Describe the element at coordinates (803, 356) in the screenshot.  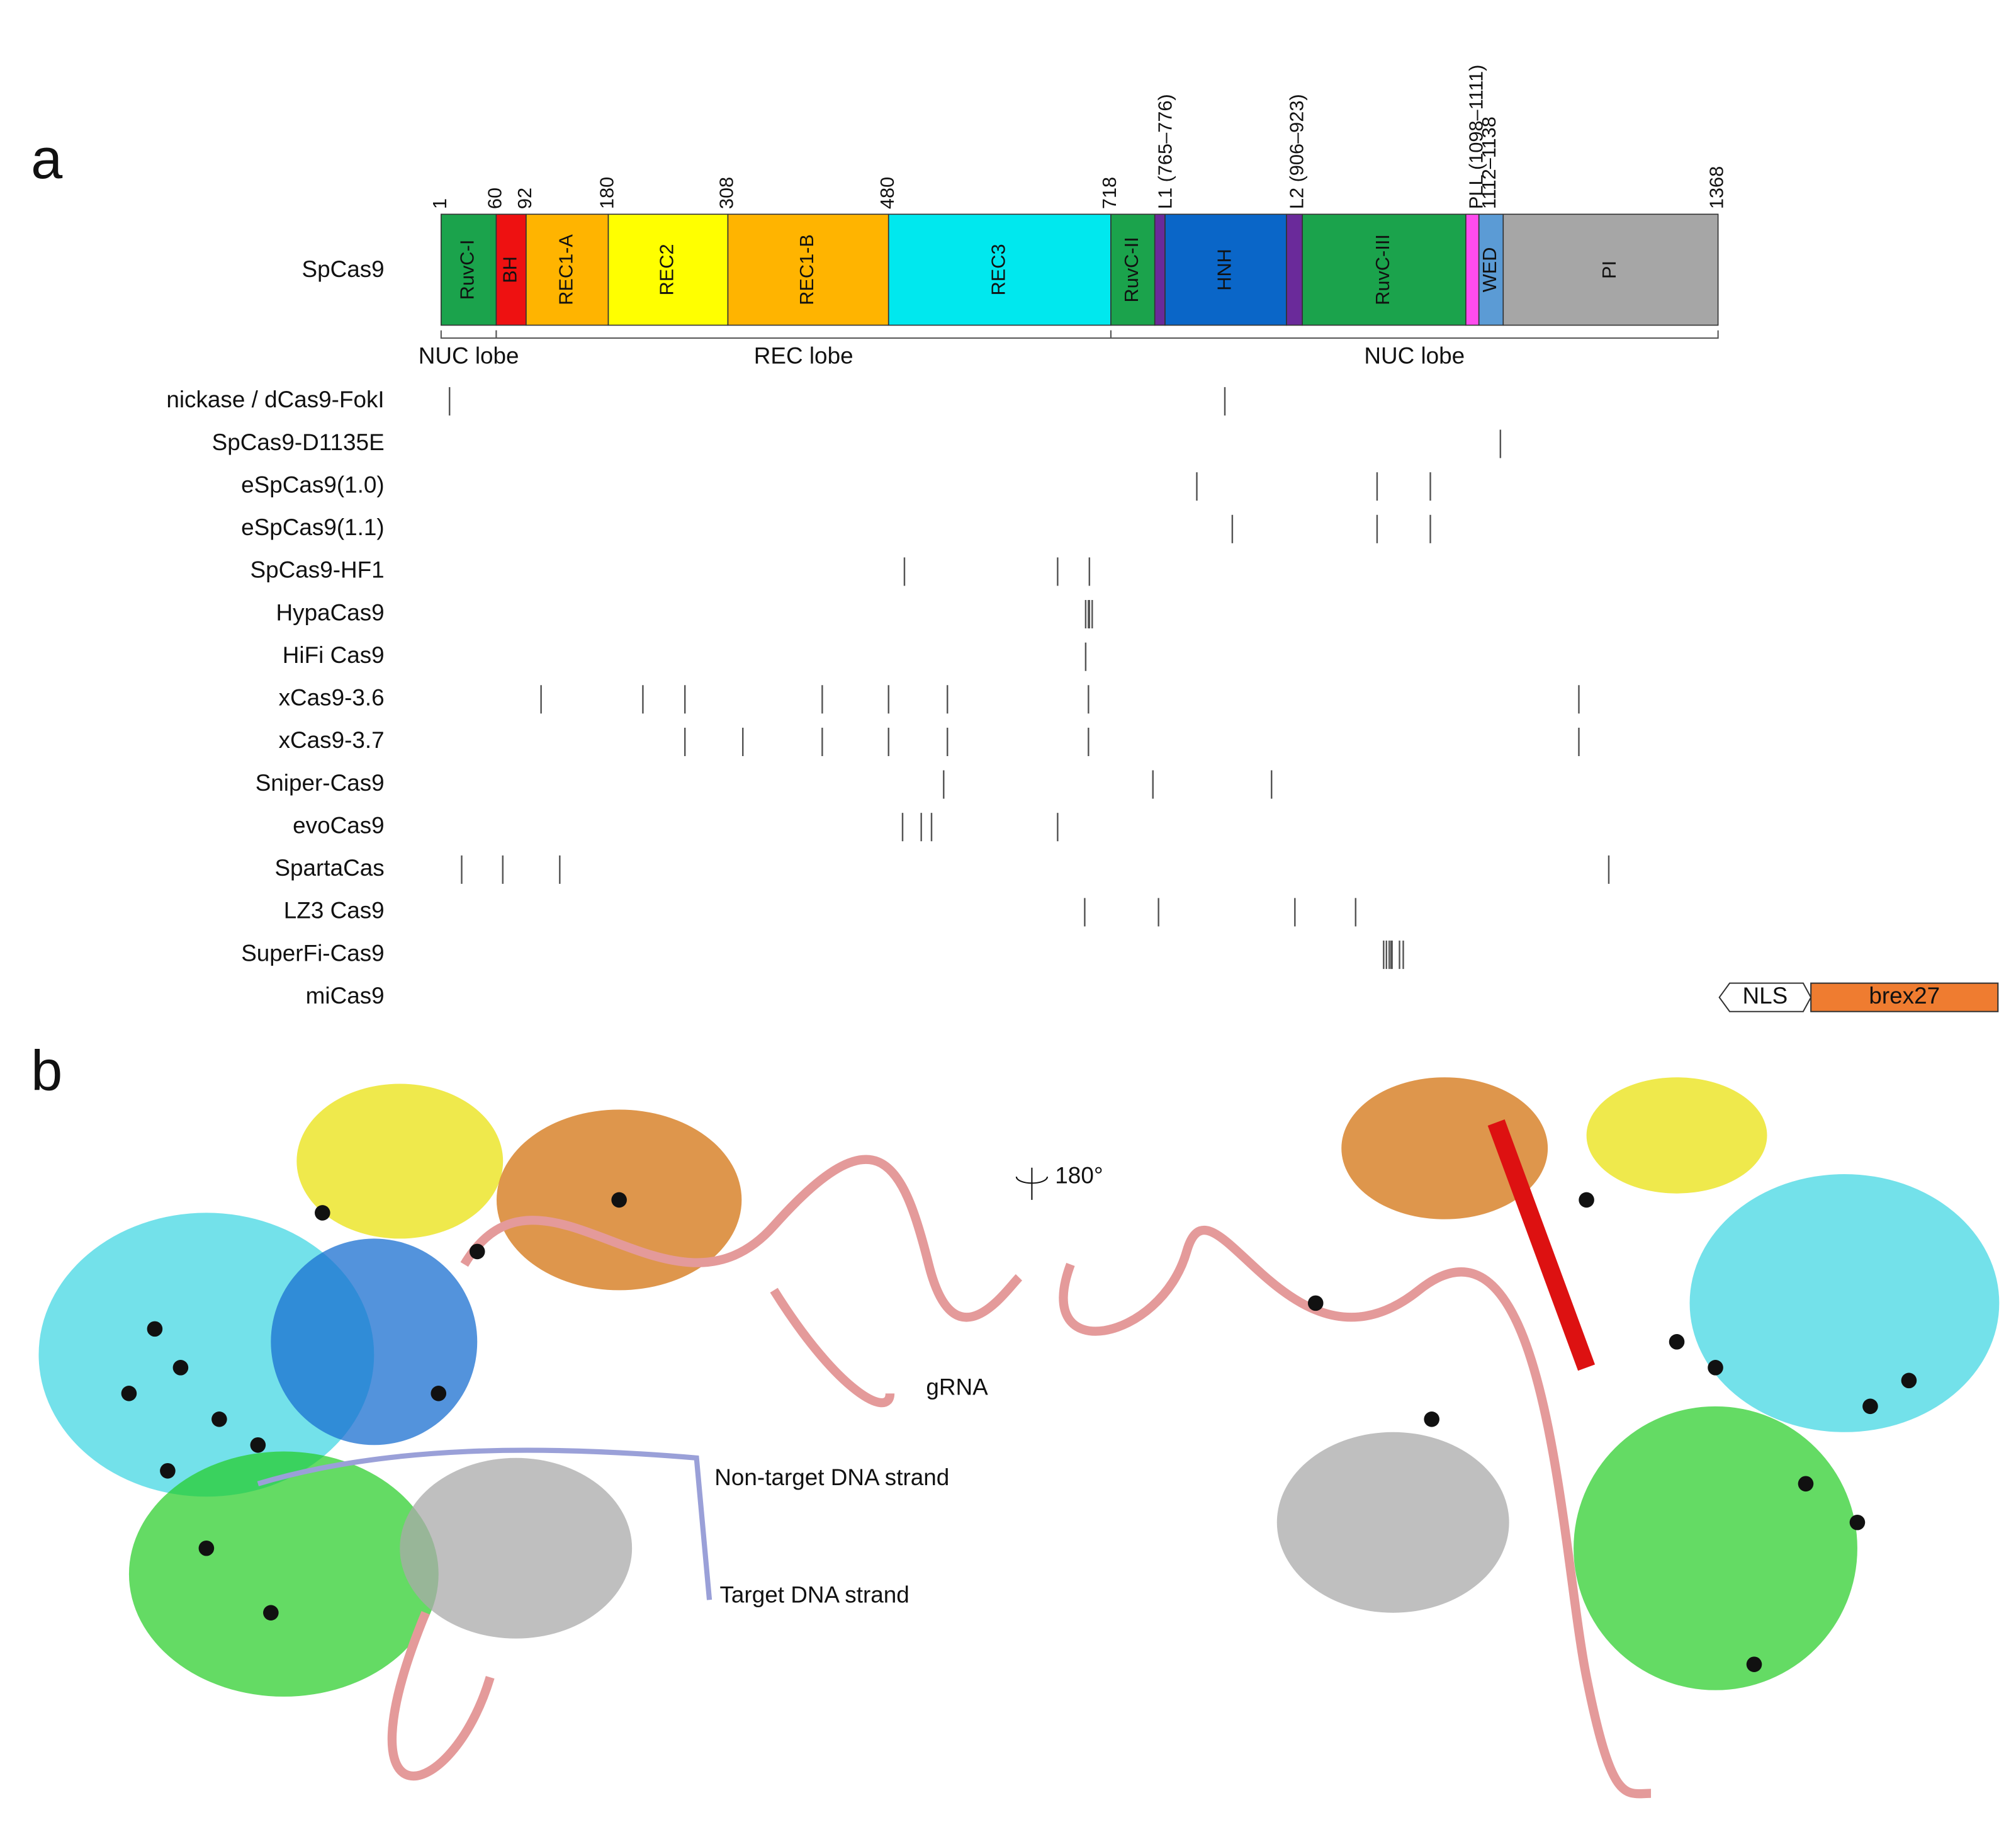
I see `lobe-name: REC lobe` at that location.